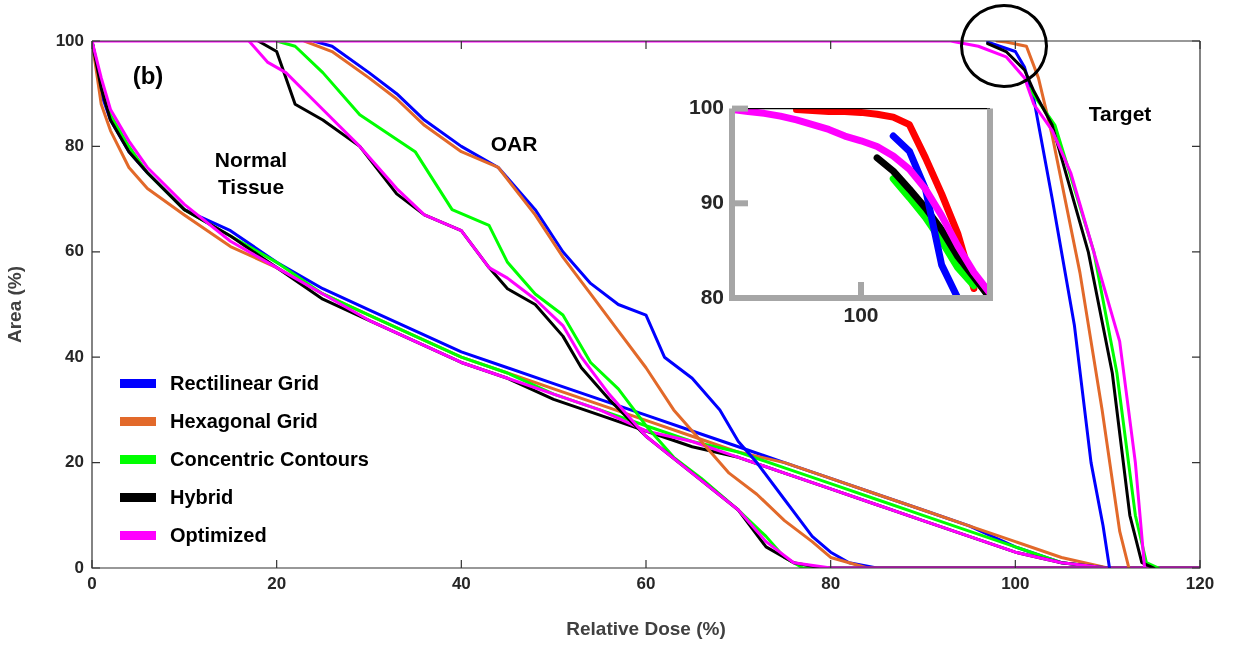 The image size is (1233, 645). I want to click on x-tick-label: 0, so click(92, 583).